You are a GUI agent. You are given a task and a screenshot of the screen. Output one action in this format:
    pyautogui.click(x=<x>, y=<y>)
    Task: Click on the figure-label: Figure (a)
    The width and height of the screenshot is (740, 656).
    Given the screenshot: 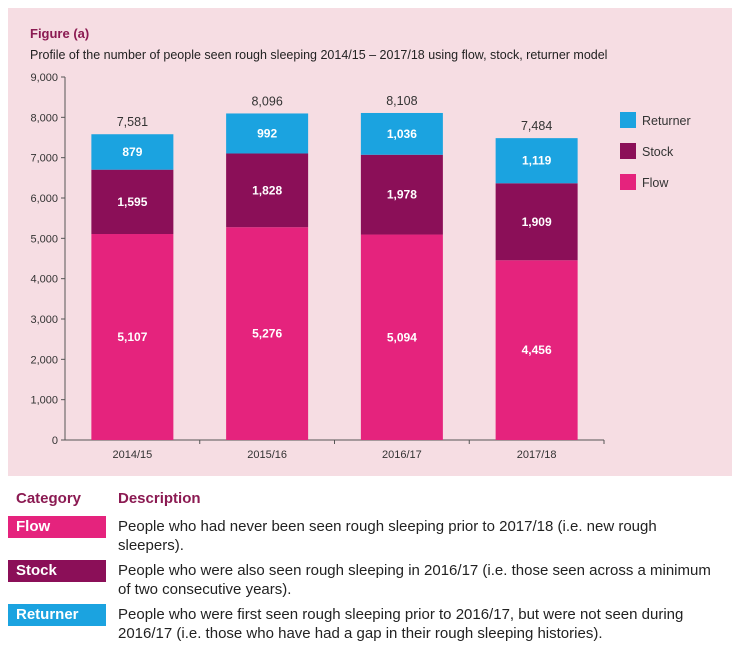 What is the action you would take?
    pyautogui.click(x=60, y=33)
    